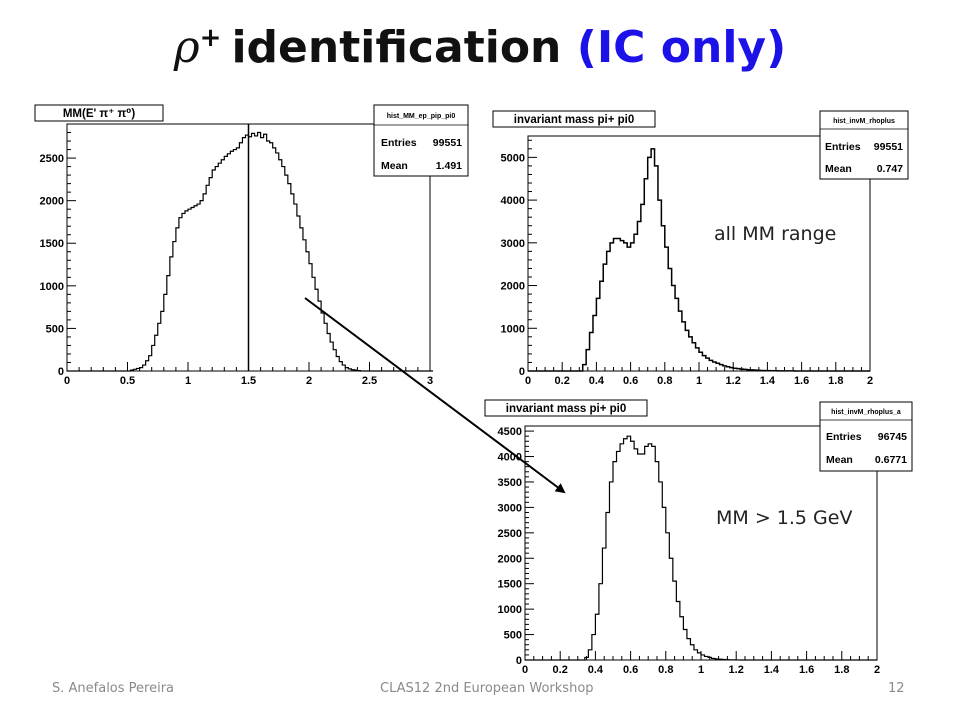  What do you see at coordinates (892, 437) in the screenshot?
I see `stats-entries-value: 96745` at bounding box center [892, 437].